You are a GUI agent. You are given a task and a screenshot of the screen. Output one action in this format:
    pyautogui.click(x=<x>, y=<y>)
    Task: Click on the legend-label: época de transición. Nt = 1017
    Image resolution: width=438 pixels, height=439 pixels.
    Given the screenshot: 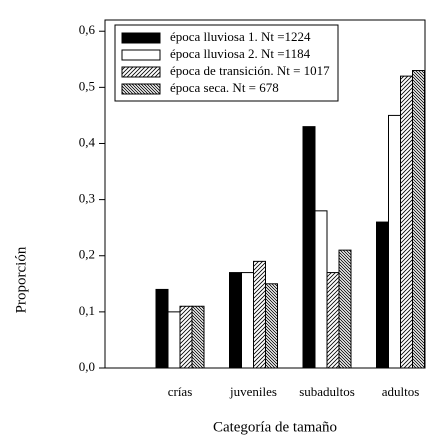 What is the action you would take?
    pyautogui.click(x=250, y=70)
    